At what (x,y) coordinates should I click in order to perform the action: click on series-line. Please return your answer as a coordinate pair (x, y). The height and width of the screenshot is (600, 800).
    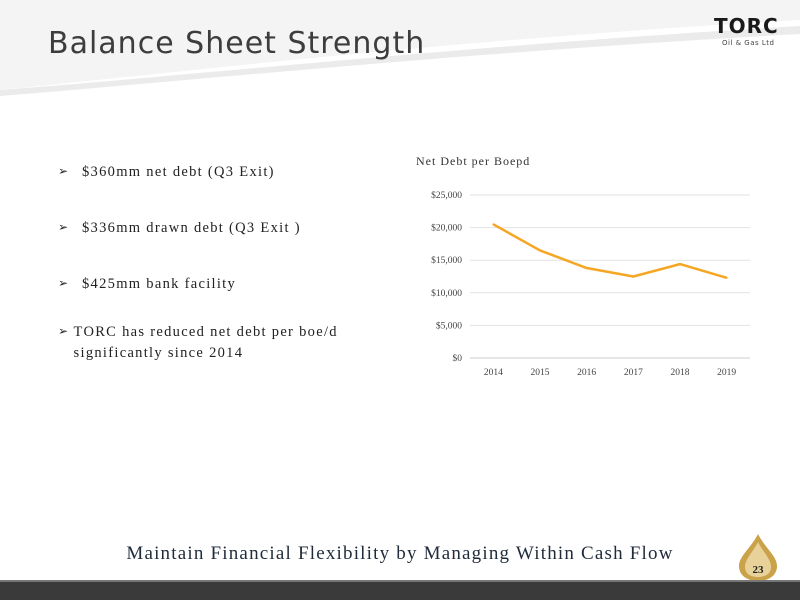
    Looking at the image, I should click on (610, 251).